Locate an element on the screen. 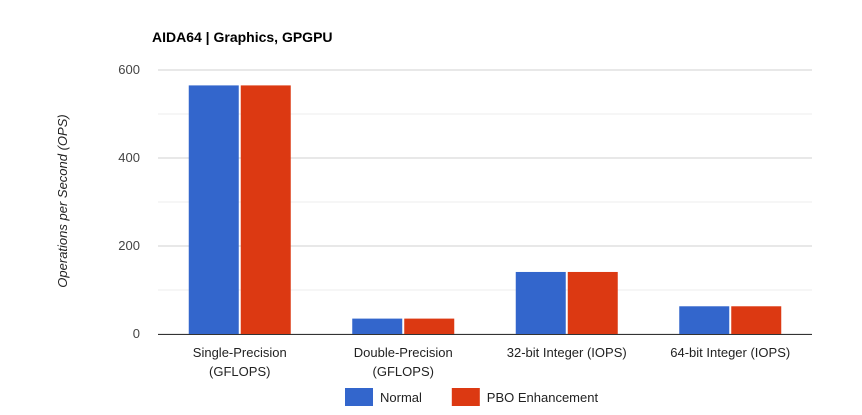  x-category-label: Single-Precision is located at coordinates (240, 352).